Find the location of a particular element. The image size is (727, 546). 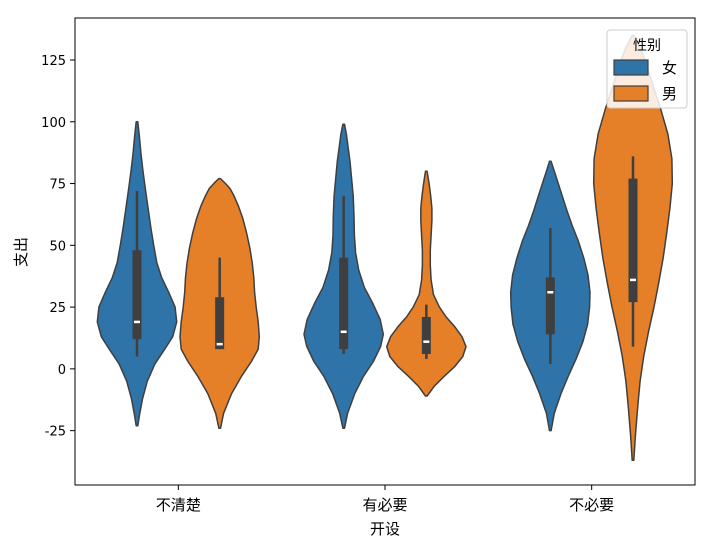

x-axis: 不清楚 有必要 不必要 is located at coordinates (385, 499).